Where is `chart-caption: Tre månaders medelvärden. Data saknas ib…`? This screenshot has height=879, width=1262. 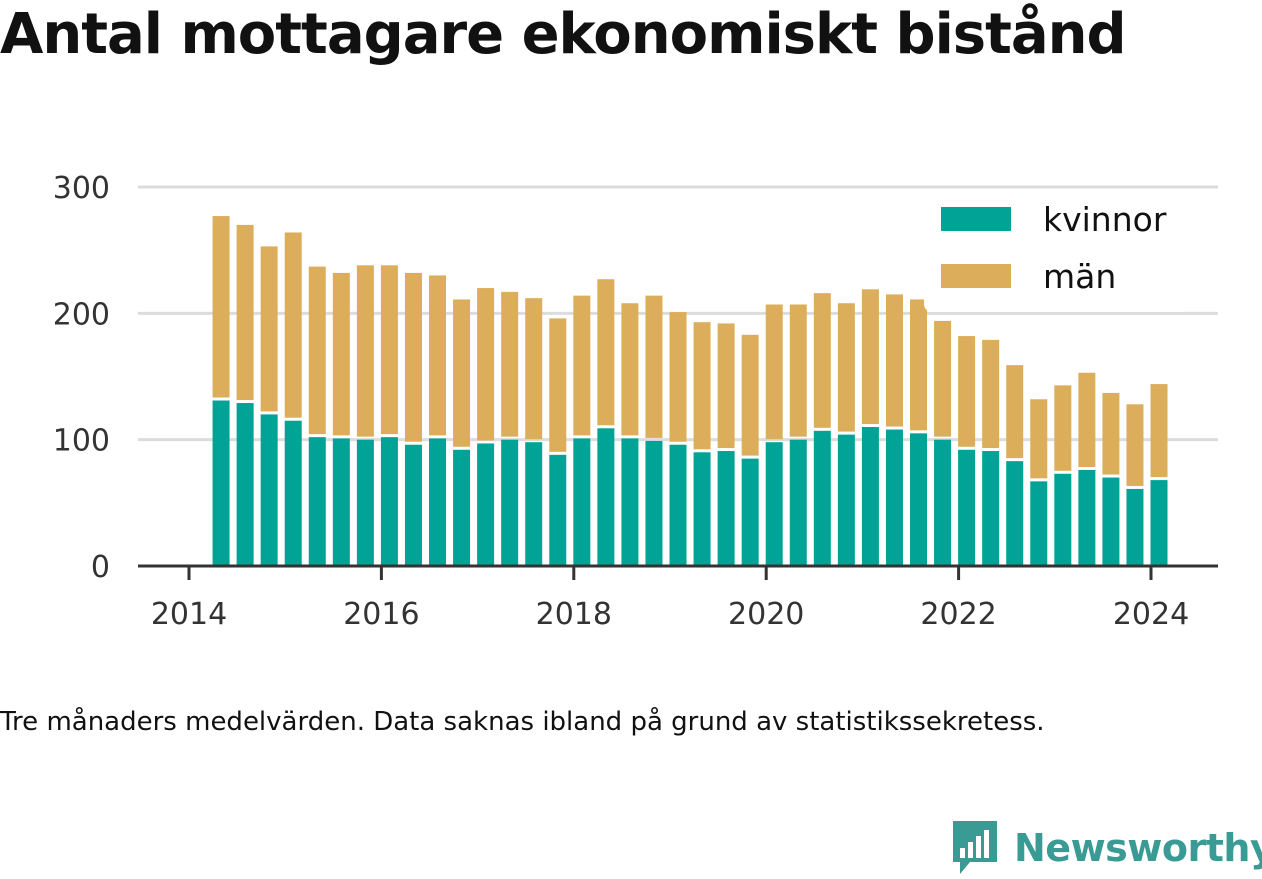 chart-caption: Tre månaders medelvärden. Data saknas ib… is located at coordinates (522, 722).